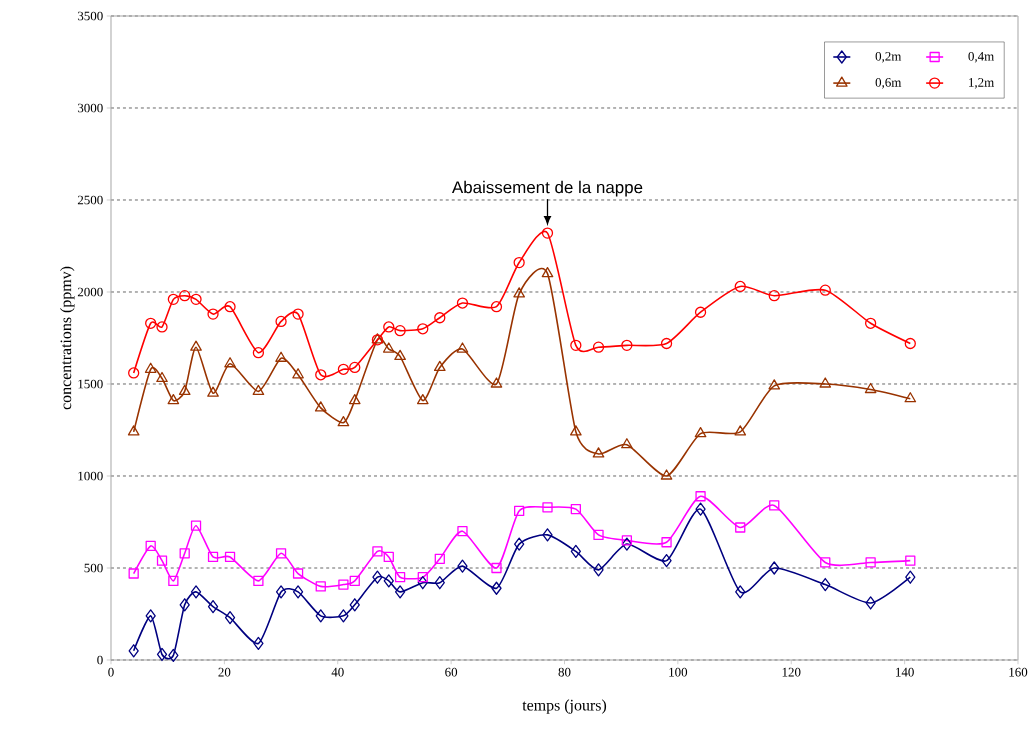 The image size is (1036, 753). What do you see at coordinates (93, 568) in the screenshot?
I see `y-tick-label: 500` at bounding box center [93, 568].